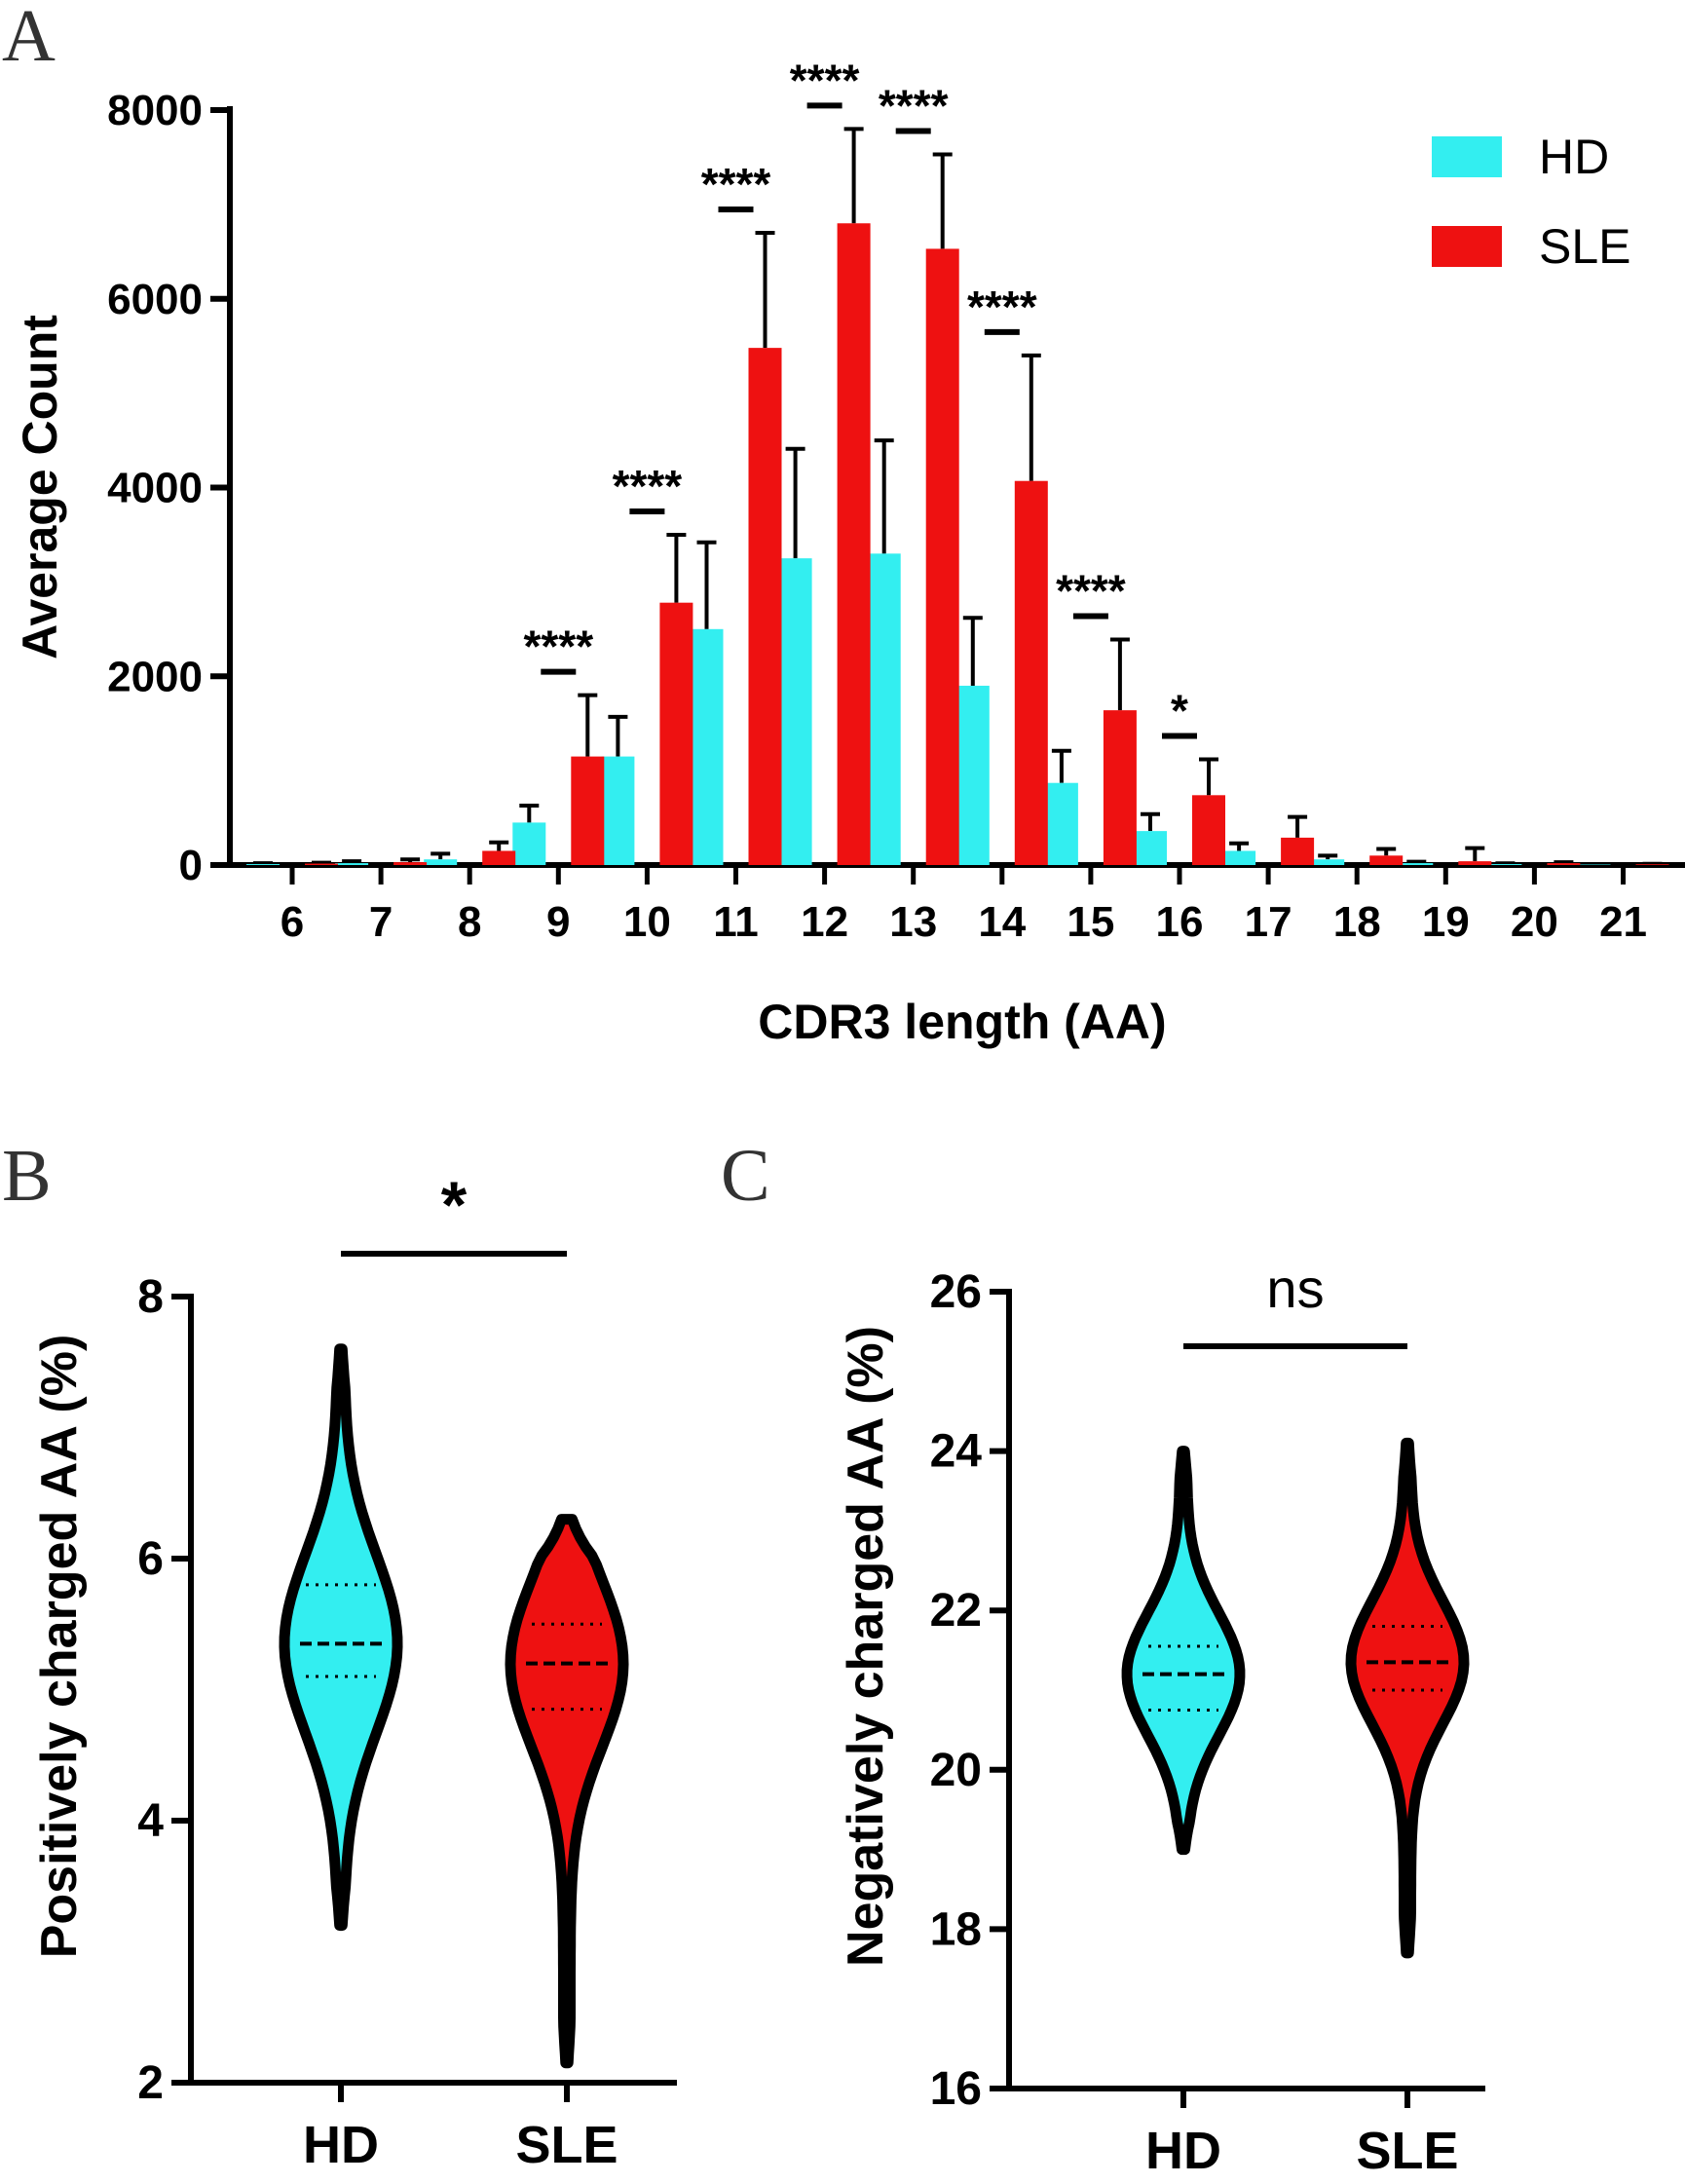  Describe the element at coordinates (913, 922) in the screenshot. I see `chart-a-xtick-label: 13` at that location.